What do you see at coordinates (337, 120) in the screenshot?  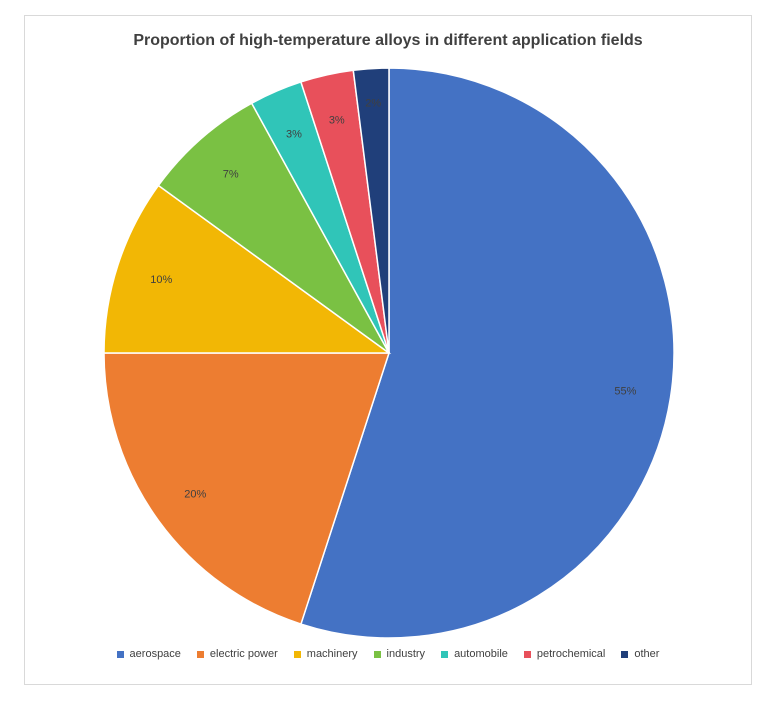 I see `data-label-petrochemical: 3%` at bounding box center [337, 120].